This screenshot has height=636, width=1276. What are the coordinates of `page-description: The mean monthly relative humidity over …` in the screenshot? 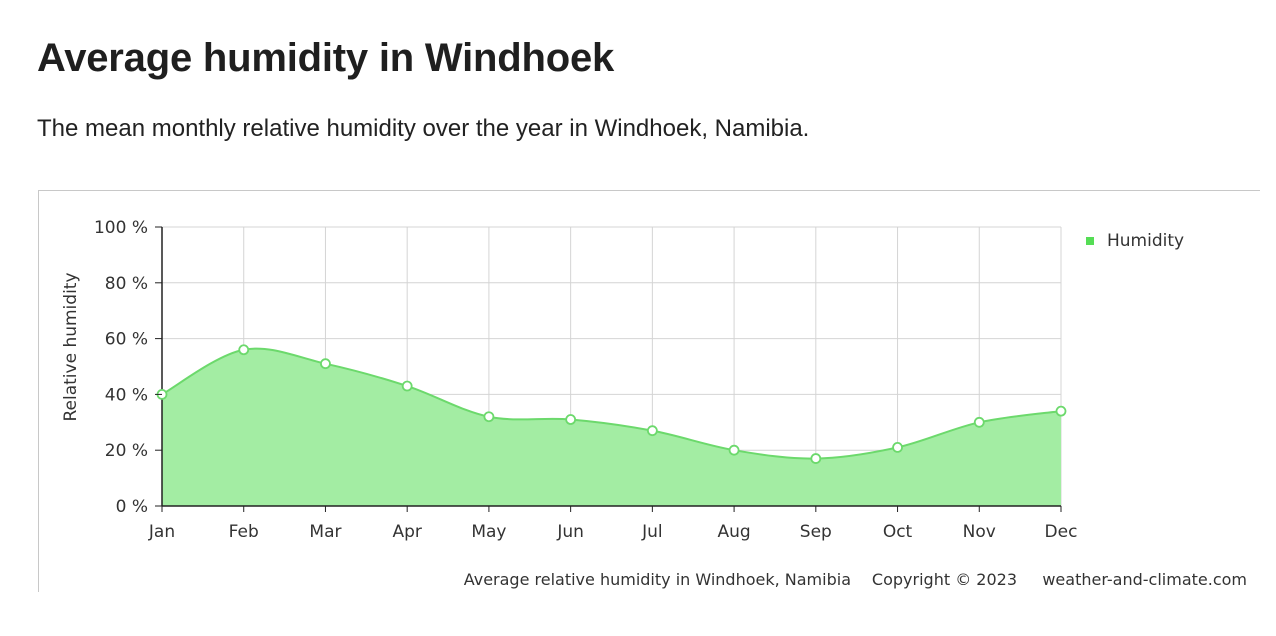 It's located at (423, 128).